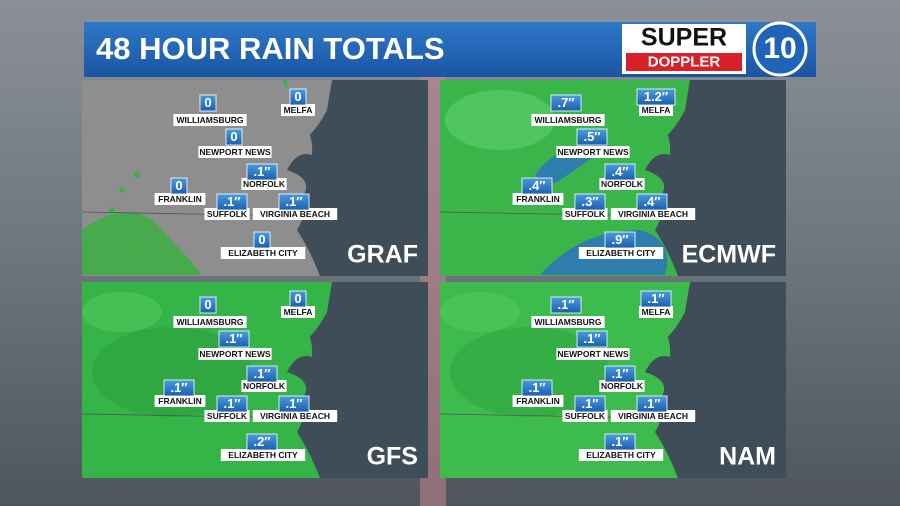  What do you see at coordinates (568, 312) in the screenshot?
I see `city-label: WILLIAMSBURG .1″` at bounding box center [568, 312].